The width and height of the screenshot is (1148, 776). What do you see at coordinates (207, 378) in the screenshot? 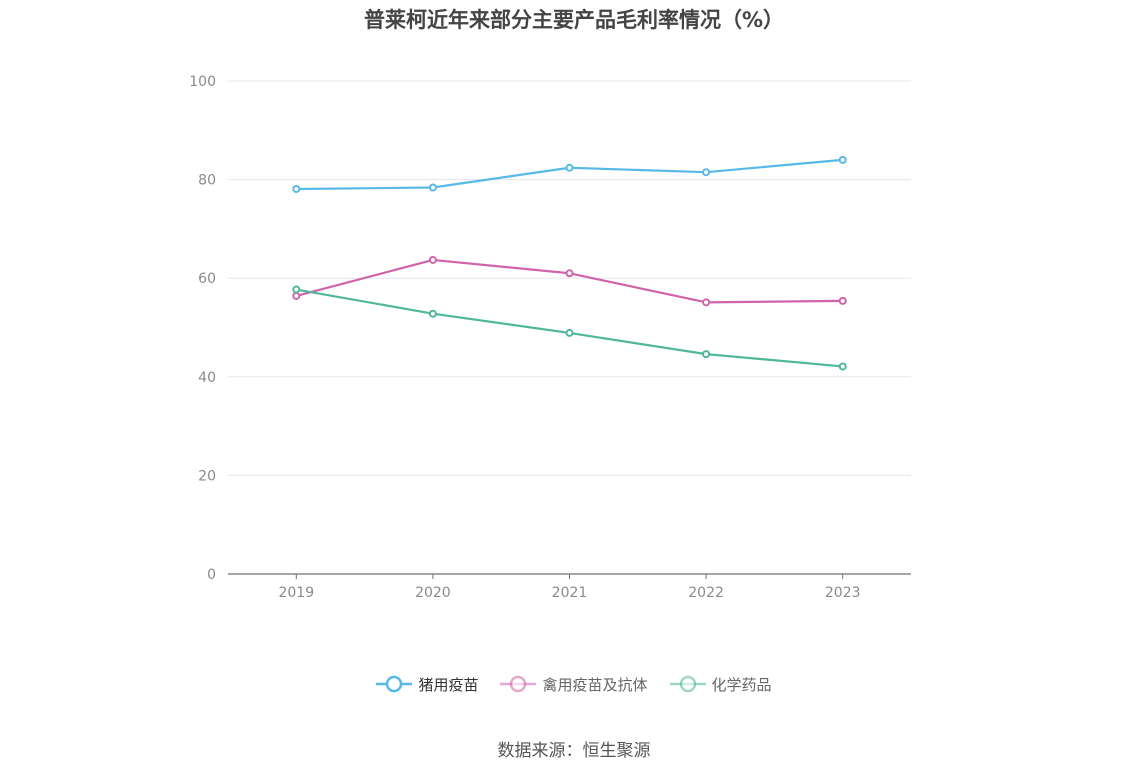
I see `y-tick-label-40: 40` at bounding box center [207, 378].